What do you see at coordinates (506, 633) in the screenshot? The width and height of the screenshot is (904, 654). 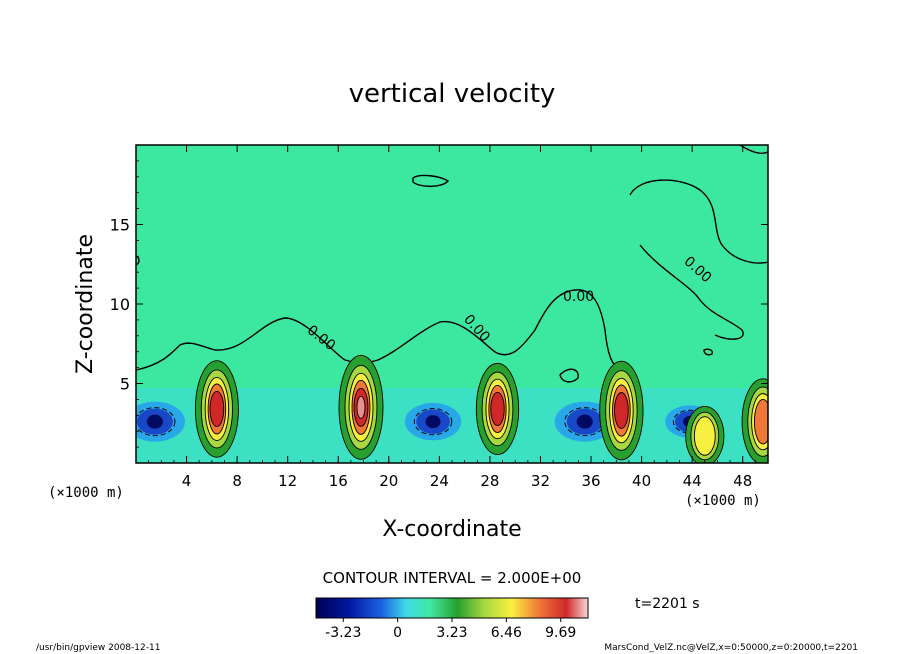 I see `colorbar-tick-label: 6.46` at bounding box center [506, 633].